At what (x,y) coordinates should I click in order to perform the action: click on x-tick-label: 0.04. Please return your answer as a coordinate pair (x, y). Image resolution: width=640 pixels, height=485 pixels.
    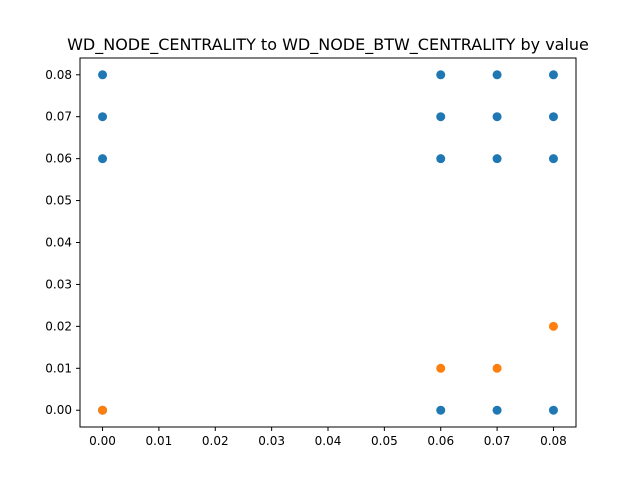
    Looking at the image, I should click on (328, 441).